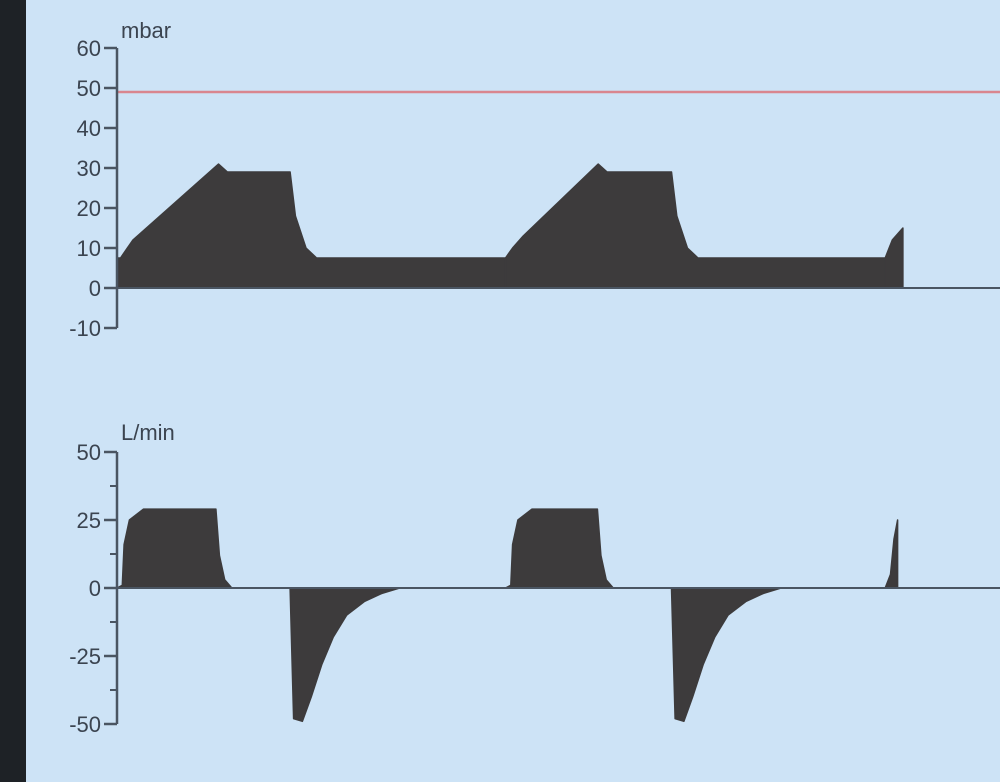  What do you see at coordinates (146, 30) in the screenshot?
I see `pressure-unit-label: mbar` at bounding box center [146, 30].